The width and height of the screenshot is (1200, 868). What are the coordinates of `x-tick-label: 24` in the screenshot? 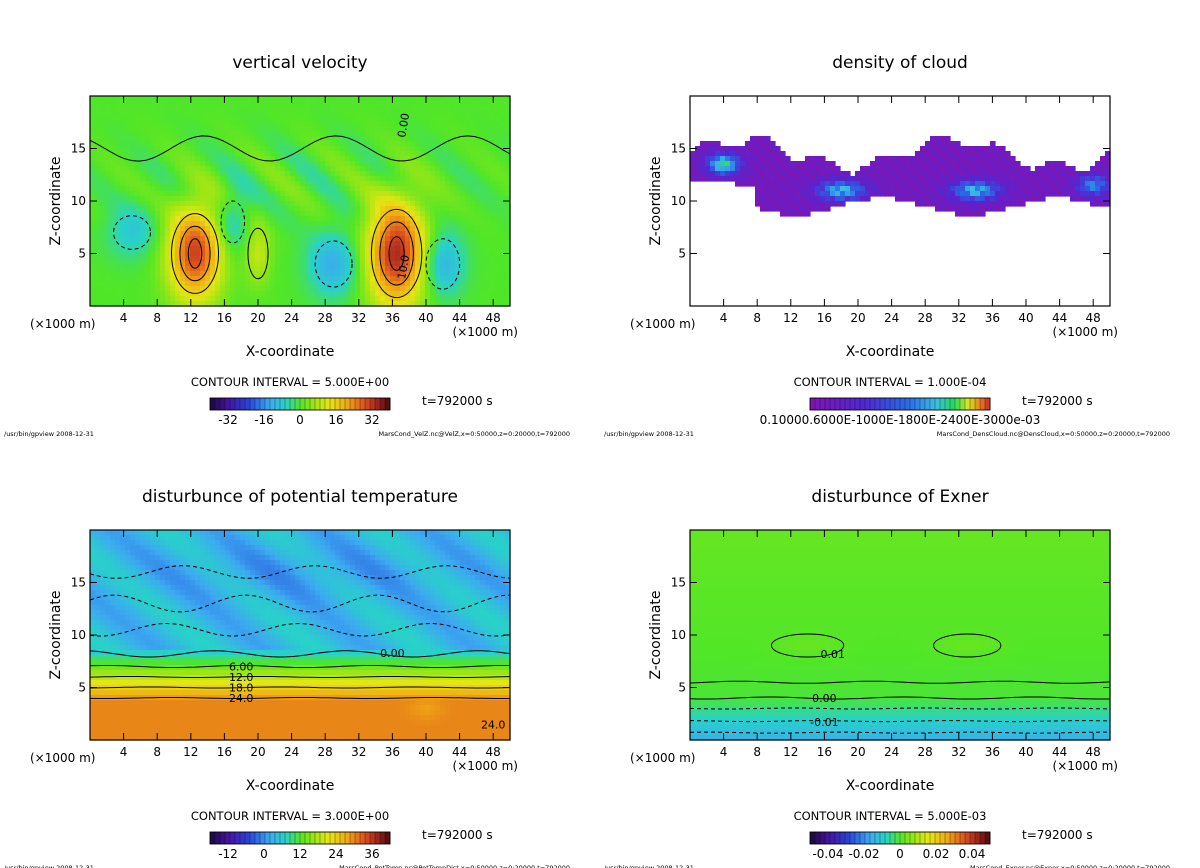 It's located at (891, 318).